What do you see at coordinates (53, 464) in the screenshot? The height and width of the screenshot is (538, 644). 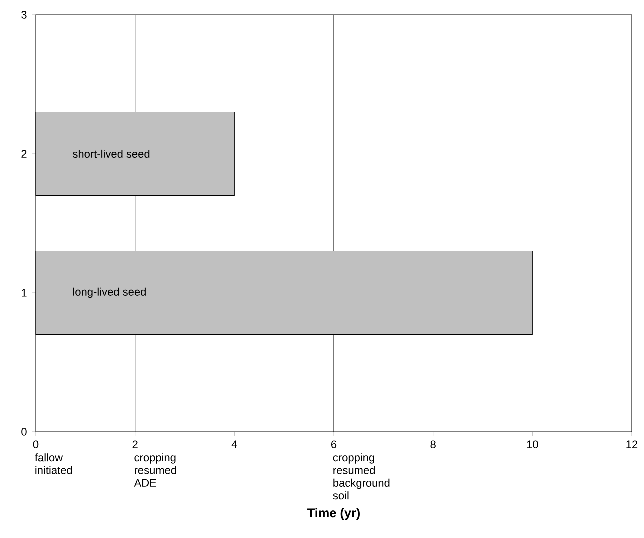 I see `text: fallow initiated` at bounding box center [53, 464].